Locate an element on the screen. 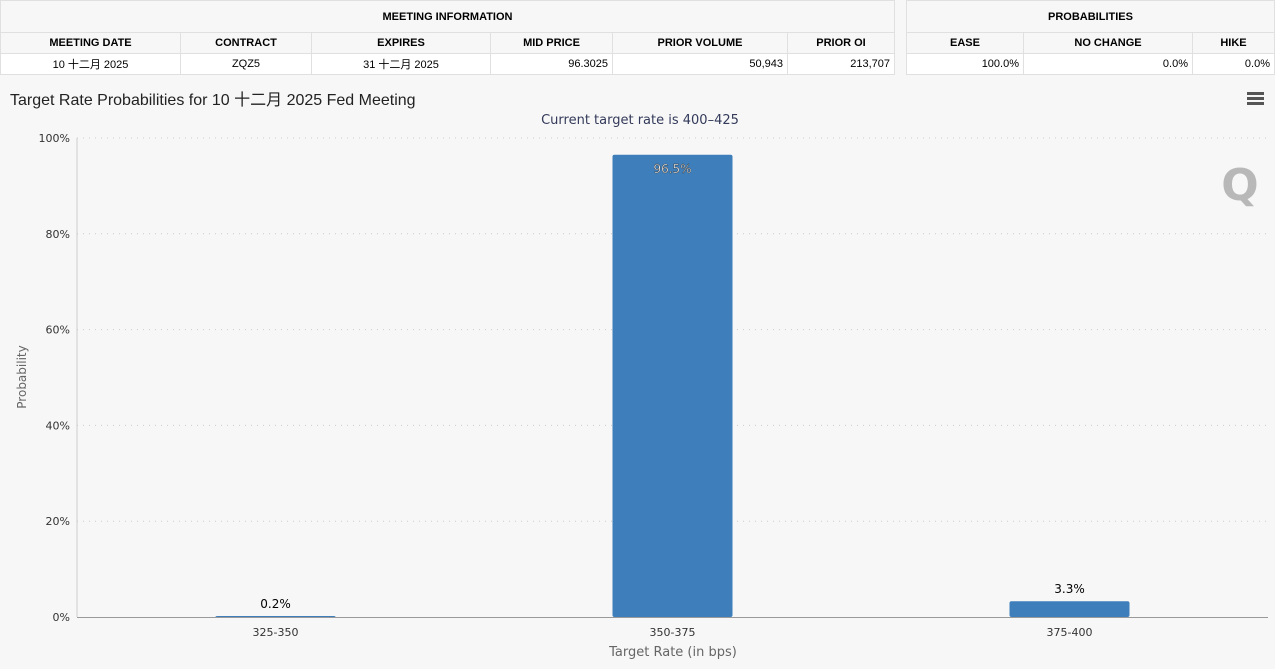  cell-prior-volume: 50,943 is located at coordinates (700, 64).